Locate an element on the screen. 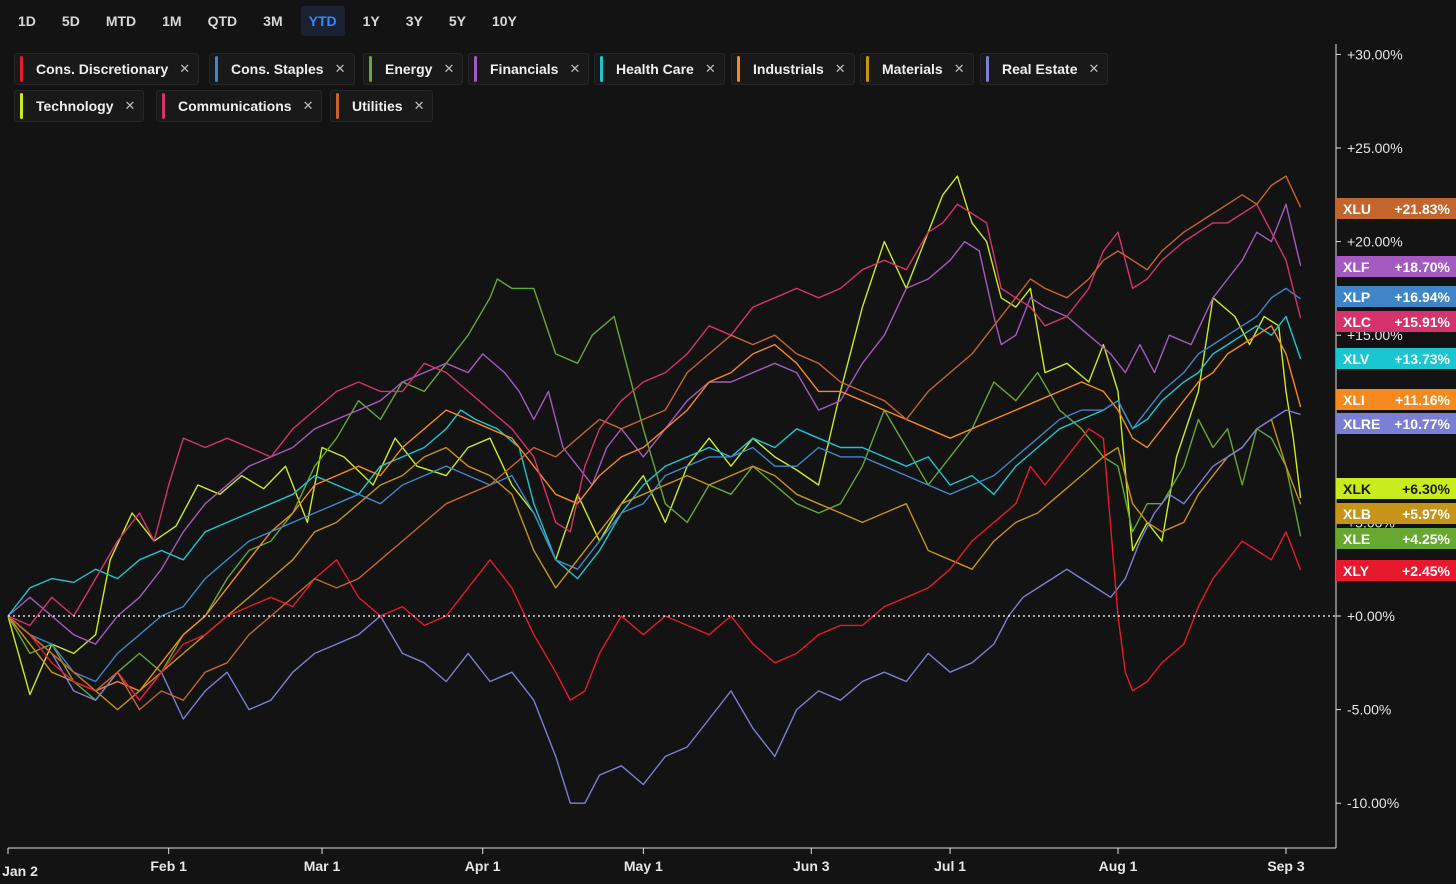 Image resolution: width=1456 pixels, height=884 pixels. legend-label: Real Estate is located at coordinates (1040, 69).